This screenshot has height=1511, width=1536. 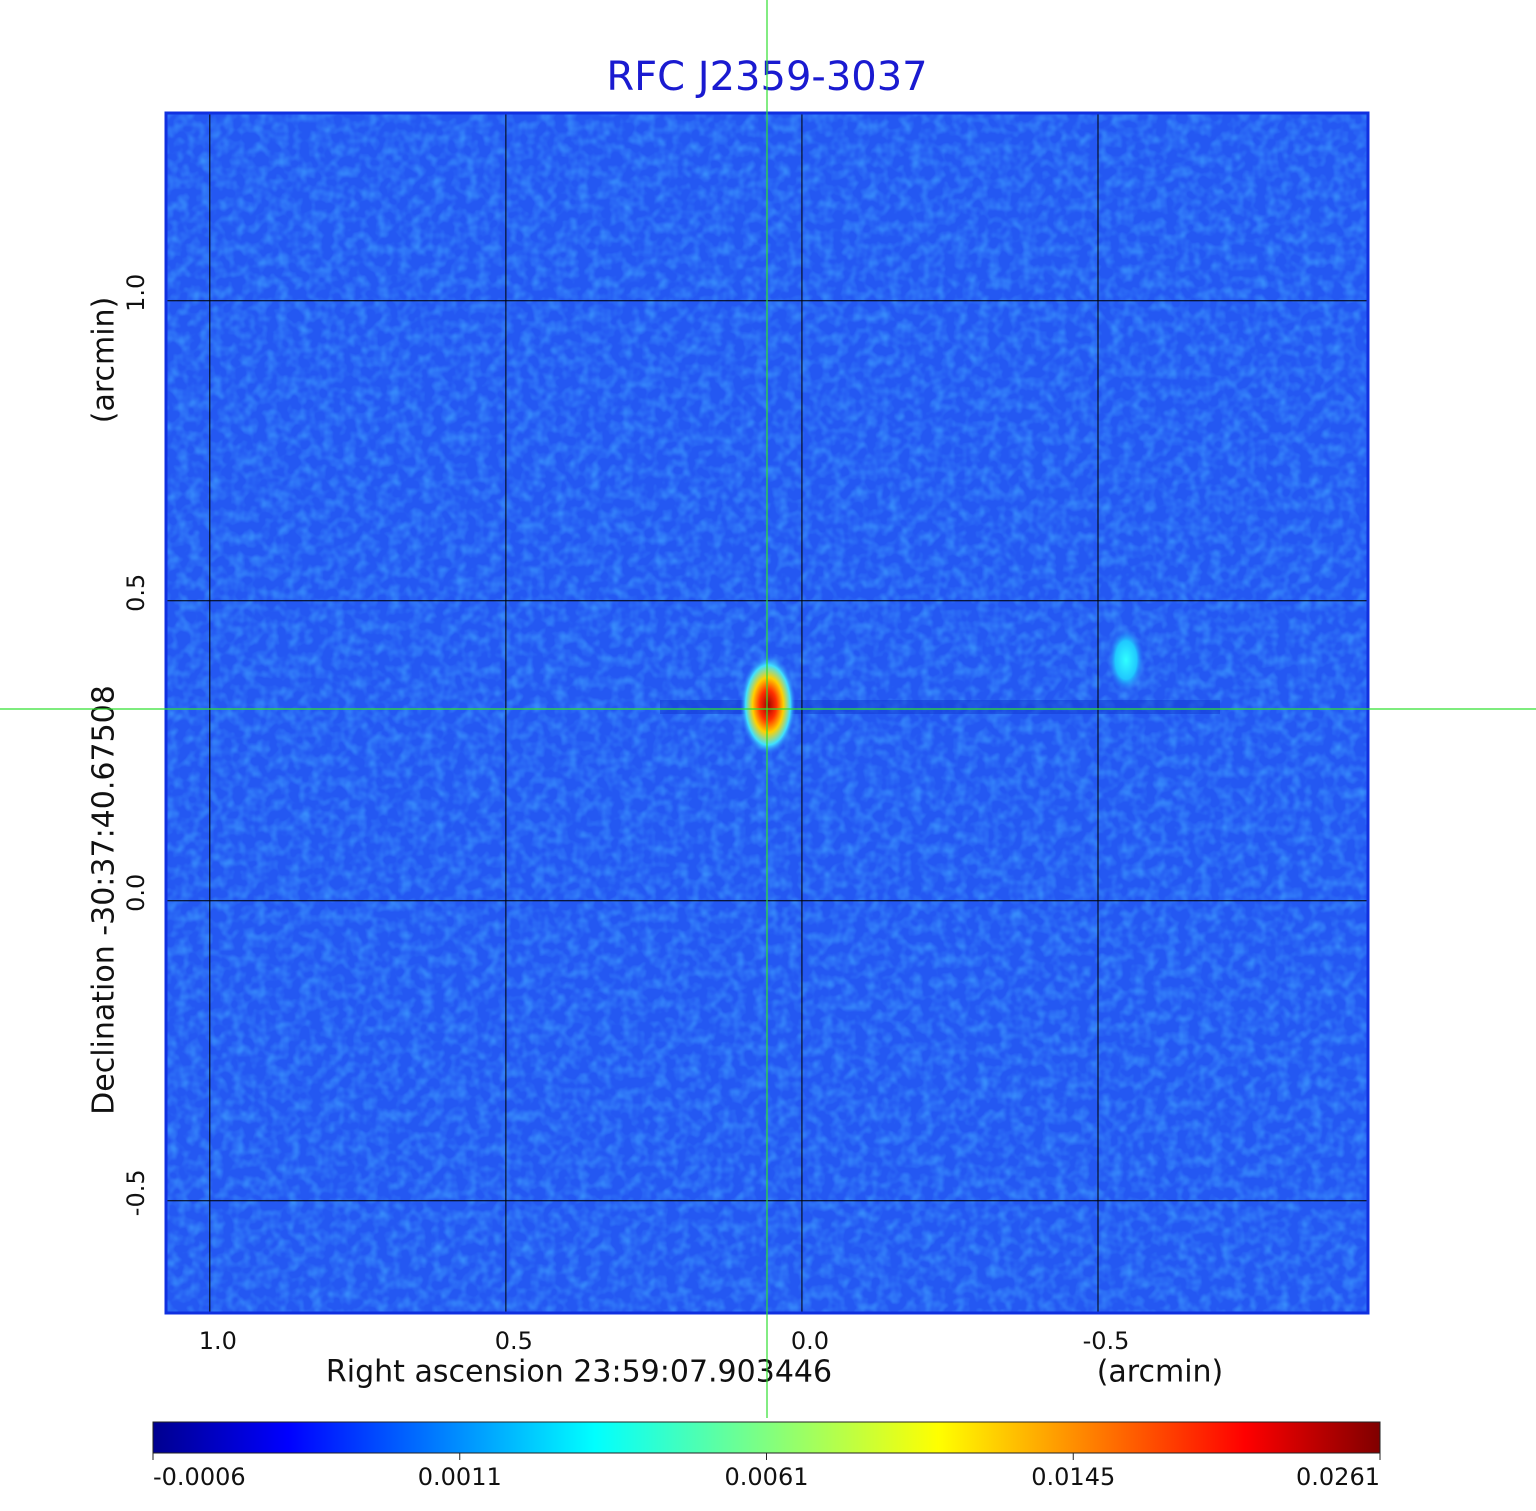 What do you see at coordinates (218, 1341) in the screenshot?
I see `x-tick-label: 1.0` at bounding box center [218, 1341].